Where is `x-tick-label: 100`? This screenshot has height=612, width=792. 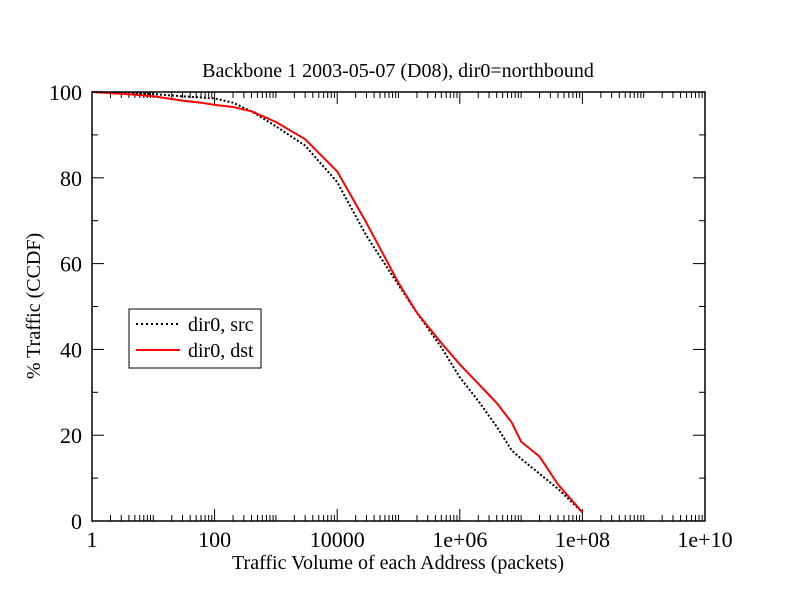
x-tick-label: 100 is located at coordinates (214, 539).